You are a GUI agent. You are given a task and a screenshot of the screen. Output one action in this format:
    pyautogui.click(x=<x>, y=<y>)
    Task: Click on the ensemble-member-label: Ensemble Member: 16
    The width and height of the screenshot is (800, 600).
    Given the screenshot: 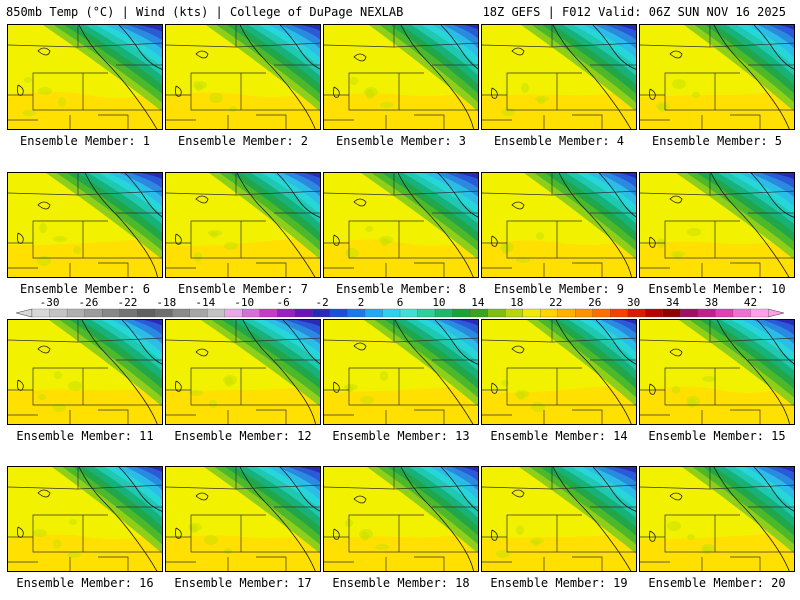 What is the action you would take?
    pyautogui.click(x=85, y=583)
    